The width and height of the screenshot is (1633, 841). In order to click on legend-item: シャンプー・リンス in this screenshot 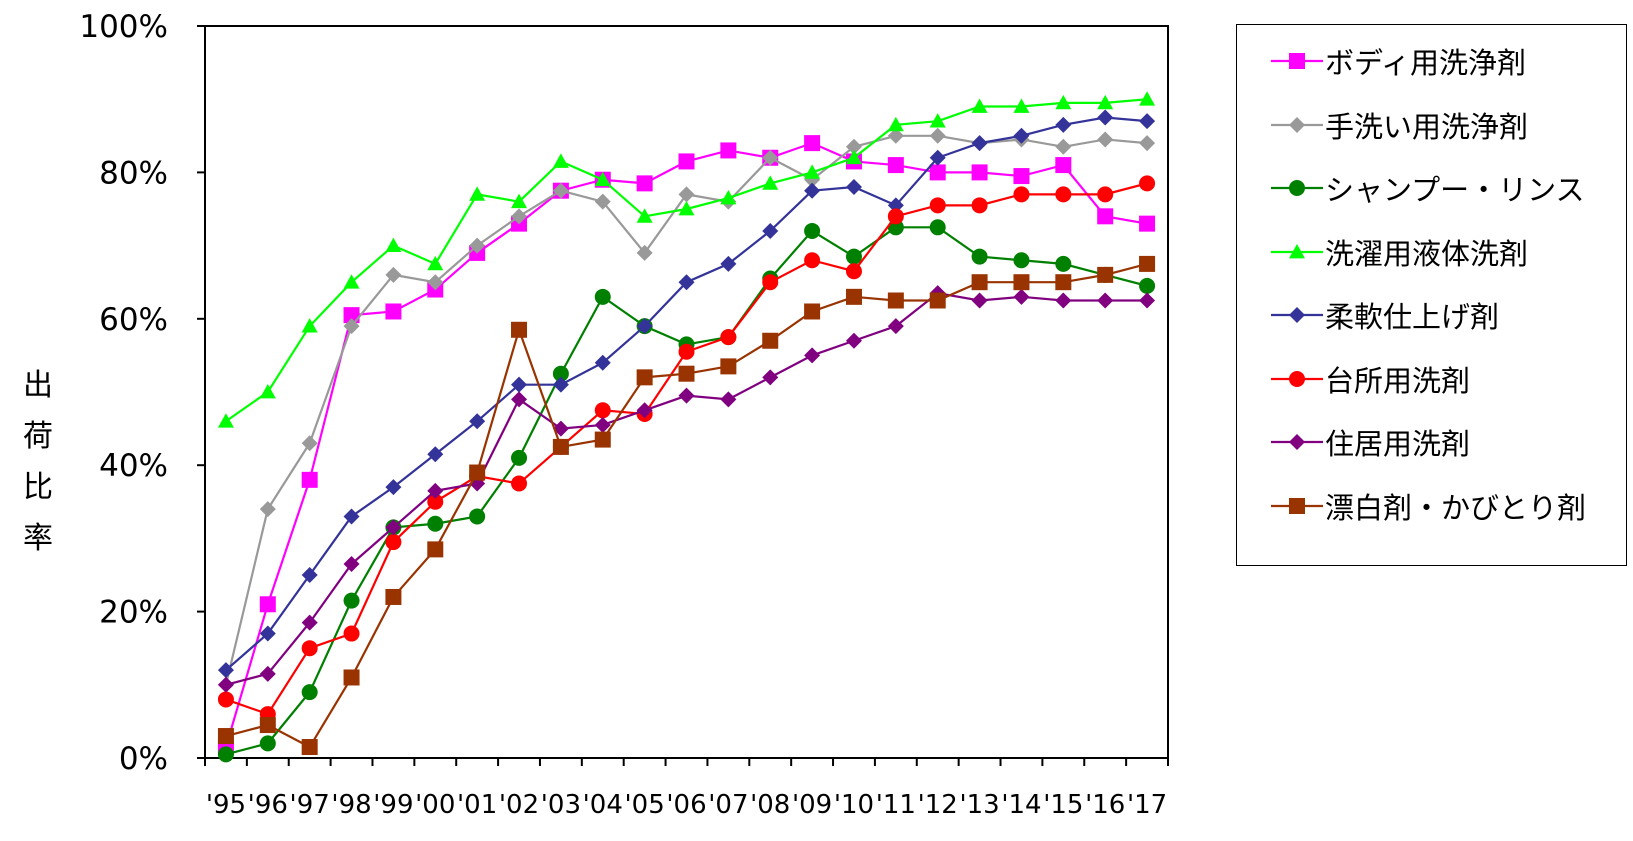, I will do `click(1428, 188)`.